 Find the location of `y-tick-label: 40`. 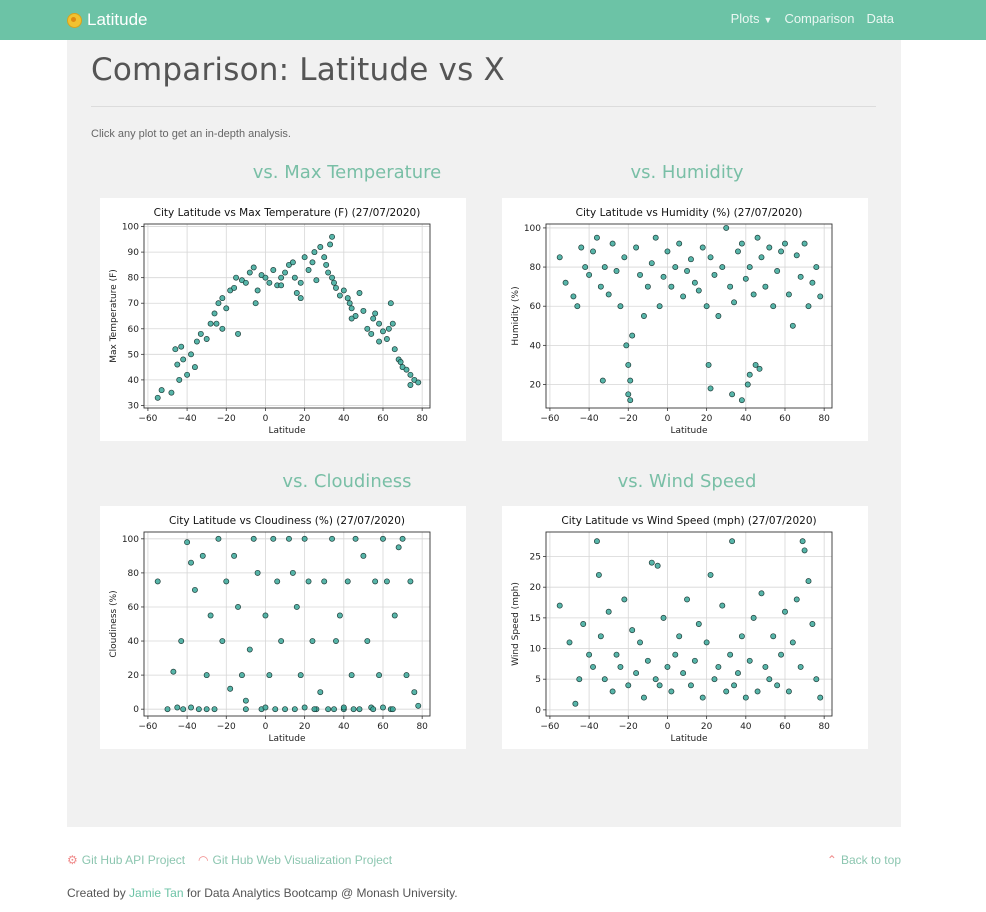

y-tick-label: 40 is located at coordinates (536, 346).